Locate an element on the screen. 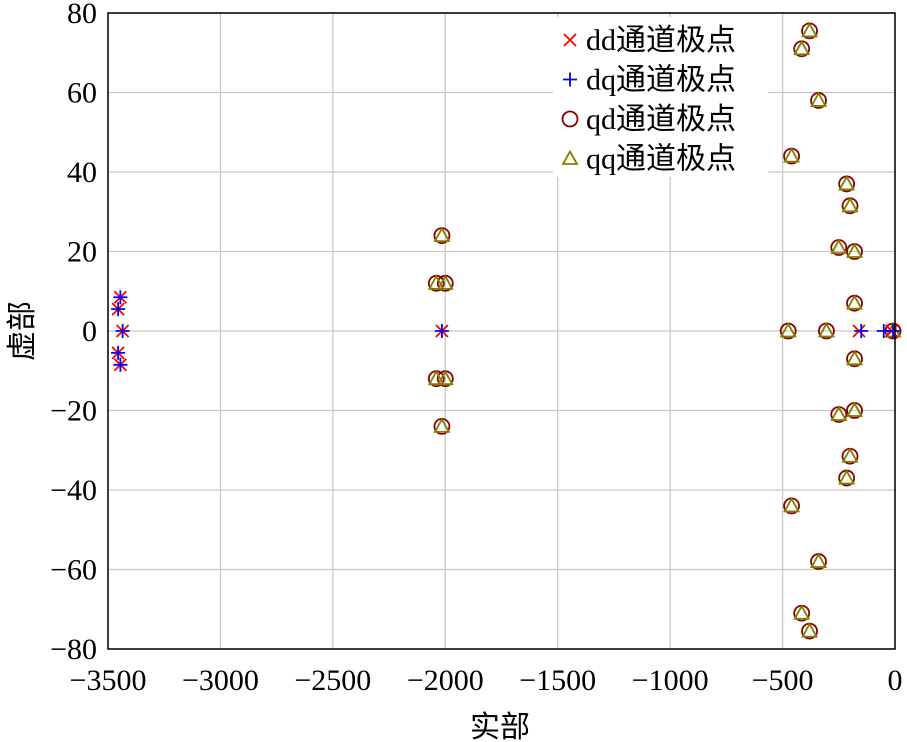 The height and width of the screenshot is (742, 907). y-tick-label: −80 is located at coordinates (73, 649).